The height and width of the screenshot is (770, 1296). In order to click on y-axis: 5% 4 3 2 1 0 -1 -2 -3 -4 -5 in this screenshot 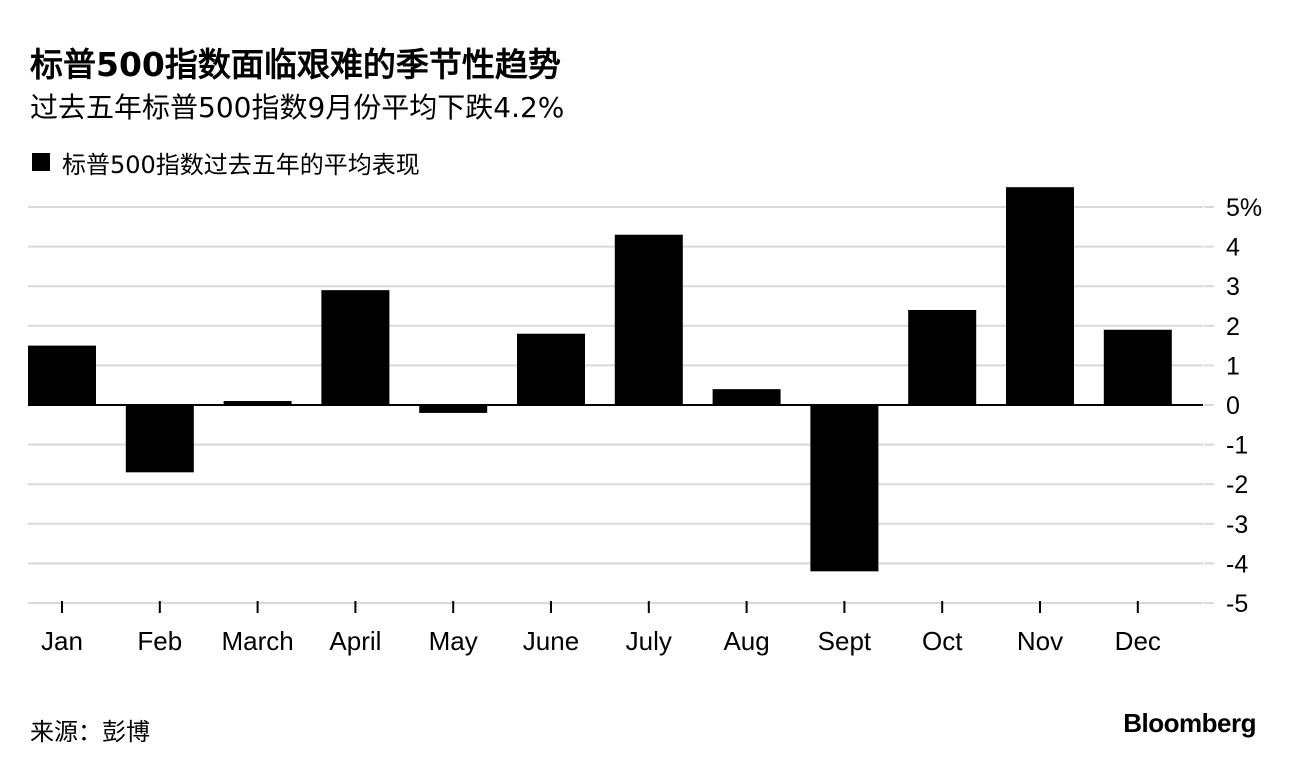, I will do `click(1233, 406)`.